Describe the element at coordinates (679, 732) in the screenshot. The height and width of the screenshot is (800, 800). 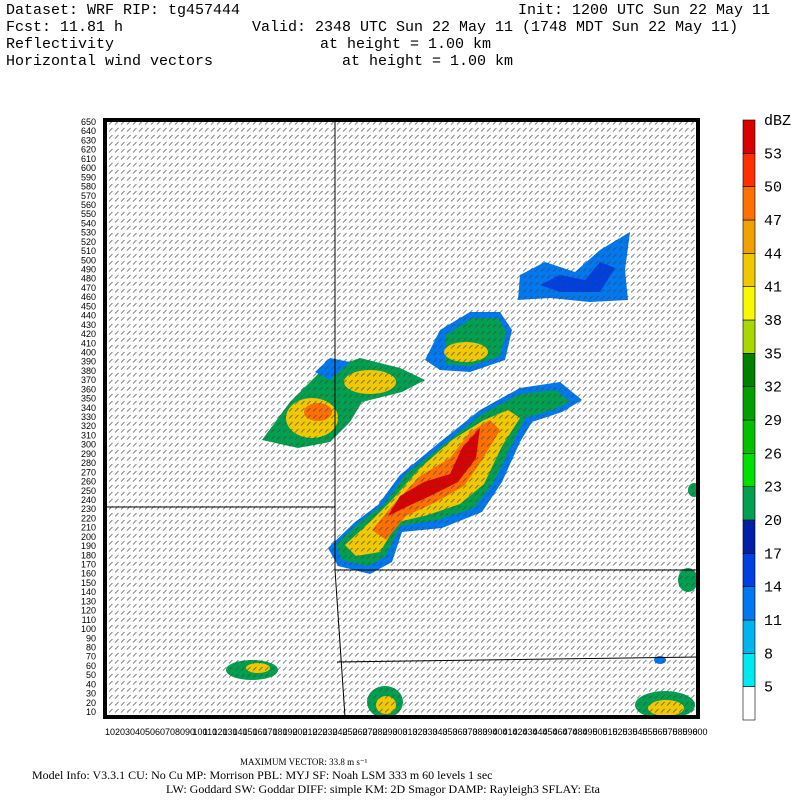
I see `x-tick-label: 580` at that location.